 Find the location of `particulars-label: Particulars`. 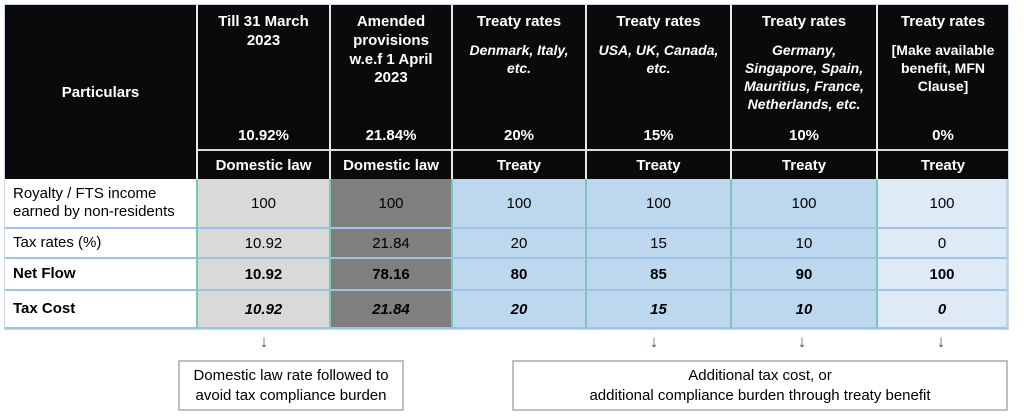

particulars-label: Particulars is located at coordinates (100, 92).